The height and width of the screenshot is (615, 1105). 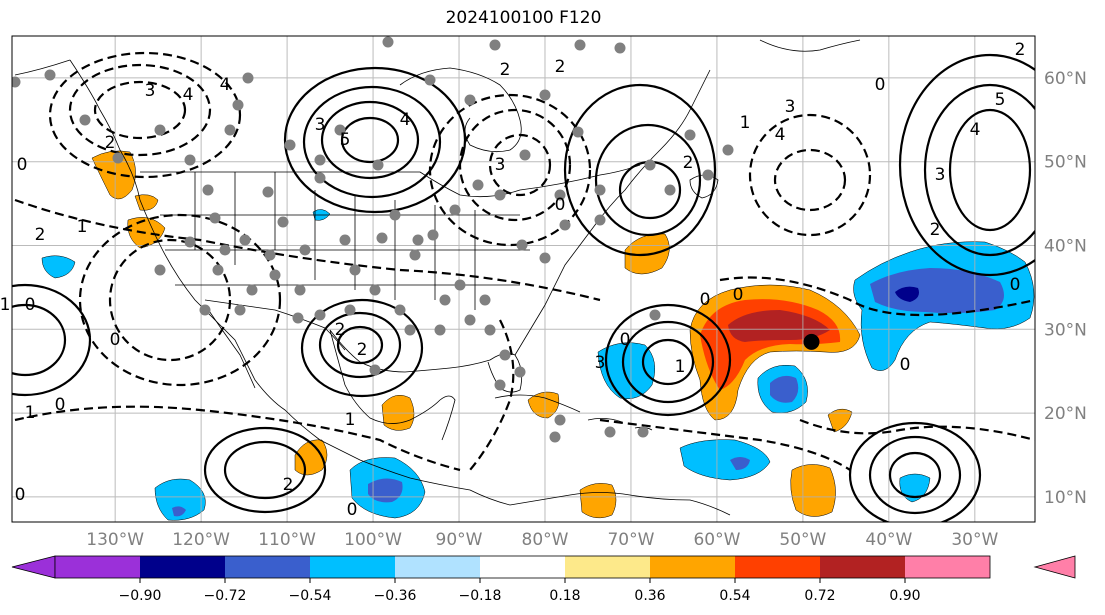 I want to click on shade-blue-w, so click(x=58, y=267).